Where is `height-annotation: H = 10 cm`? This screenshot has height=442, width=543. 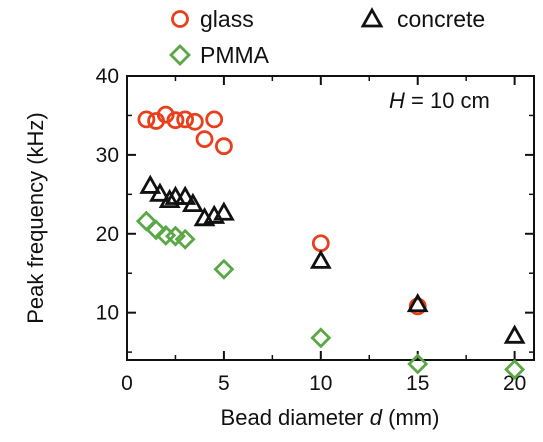 height-annotation: H = 10 cm is located at coordinates (439, 100).